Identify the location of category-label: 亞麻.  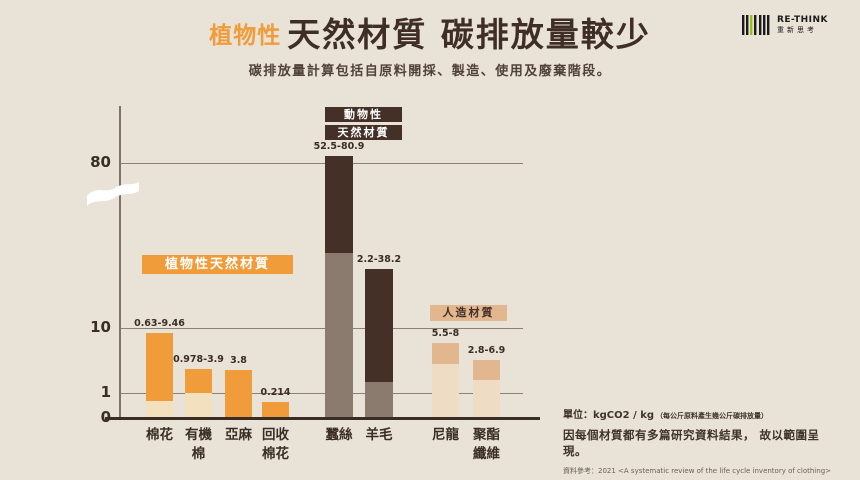
(238, 435).